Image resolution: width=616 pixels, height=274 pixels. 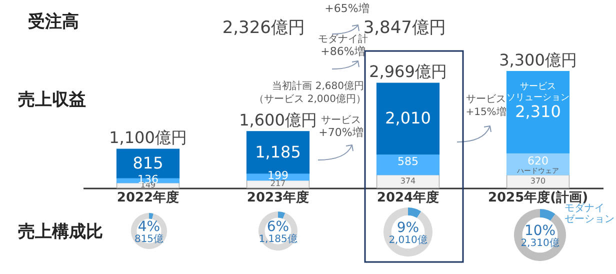 I want to click on data-label: 620, so click(x=538, y=161).